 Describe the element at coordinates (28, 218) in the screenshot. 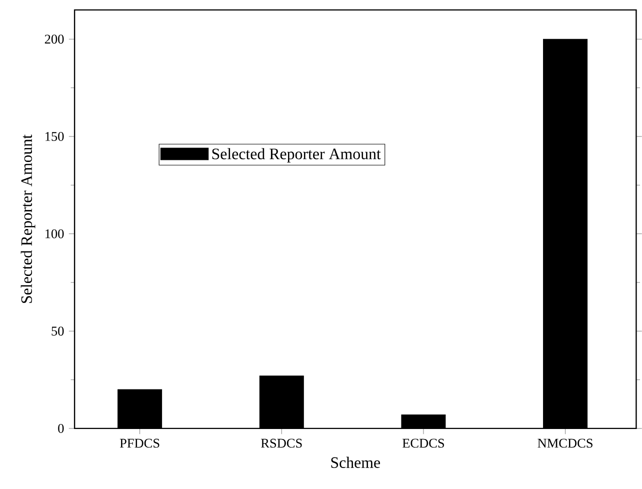

I see `y-axis-title: Selected Reporter Amount` at that location.